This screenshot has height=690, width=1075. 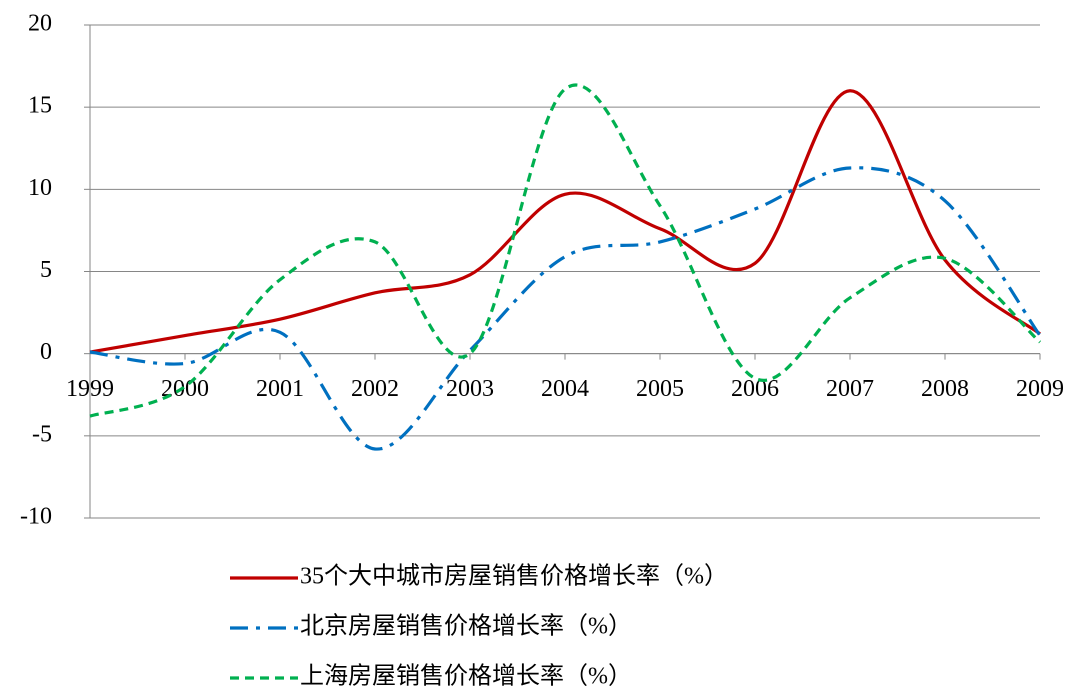 I want to click on x-tick-label: 2006, so click(x=755, y=389).